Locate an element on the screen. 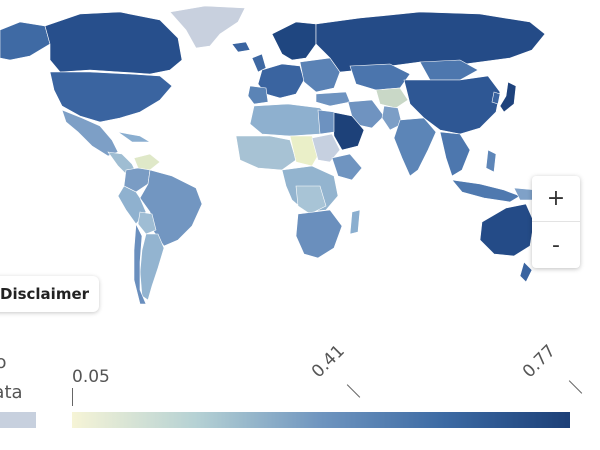 Image resolution: width=600 pixels, height=450 pixels. region-scandinavia is located at coordinates (294, 41).